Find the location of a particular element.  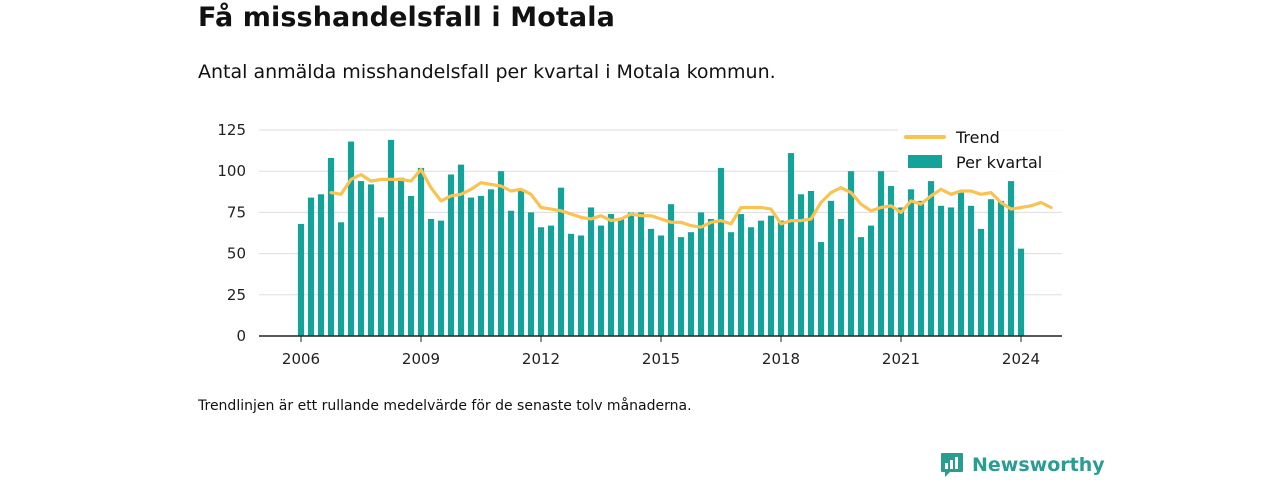

x-tick-label: 2012 is located at coordinates (541, 359).